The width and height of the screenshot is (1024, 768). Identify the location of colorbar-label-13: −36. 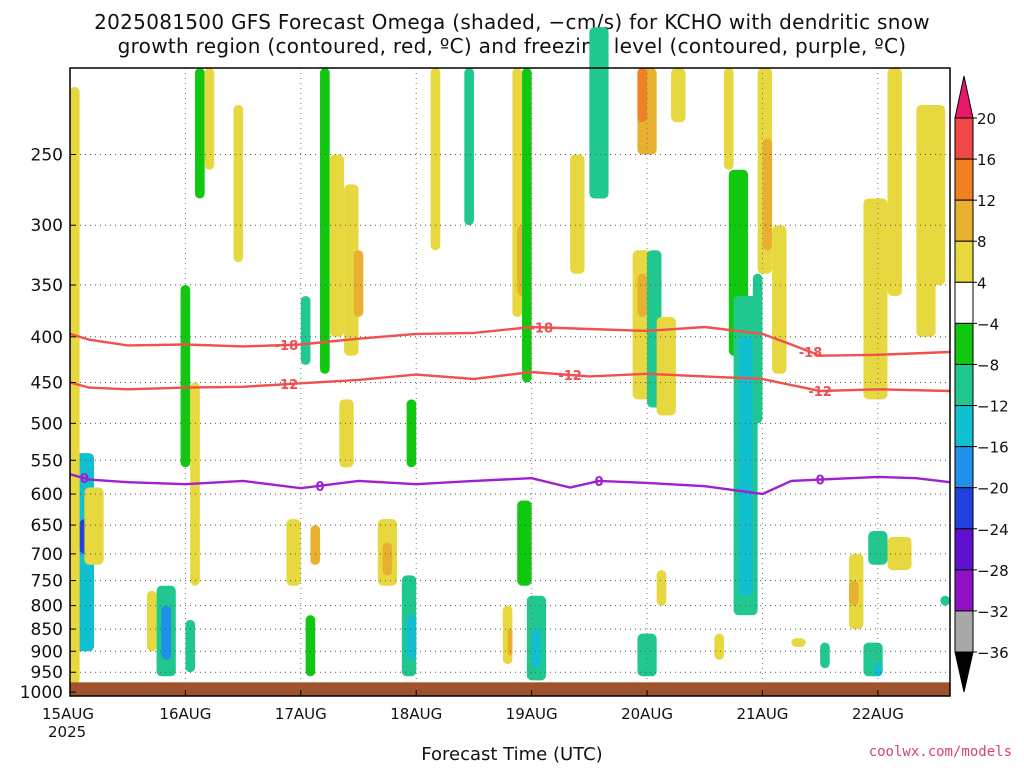
(993, 653).